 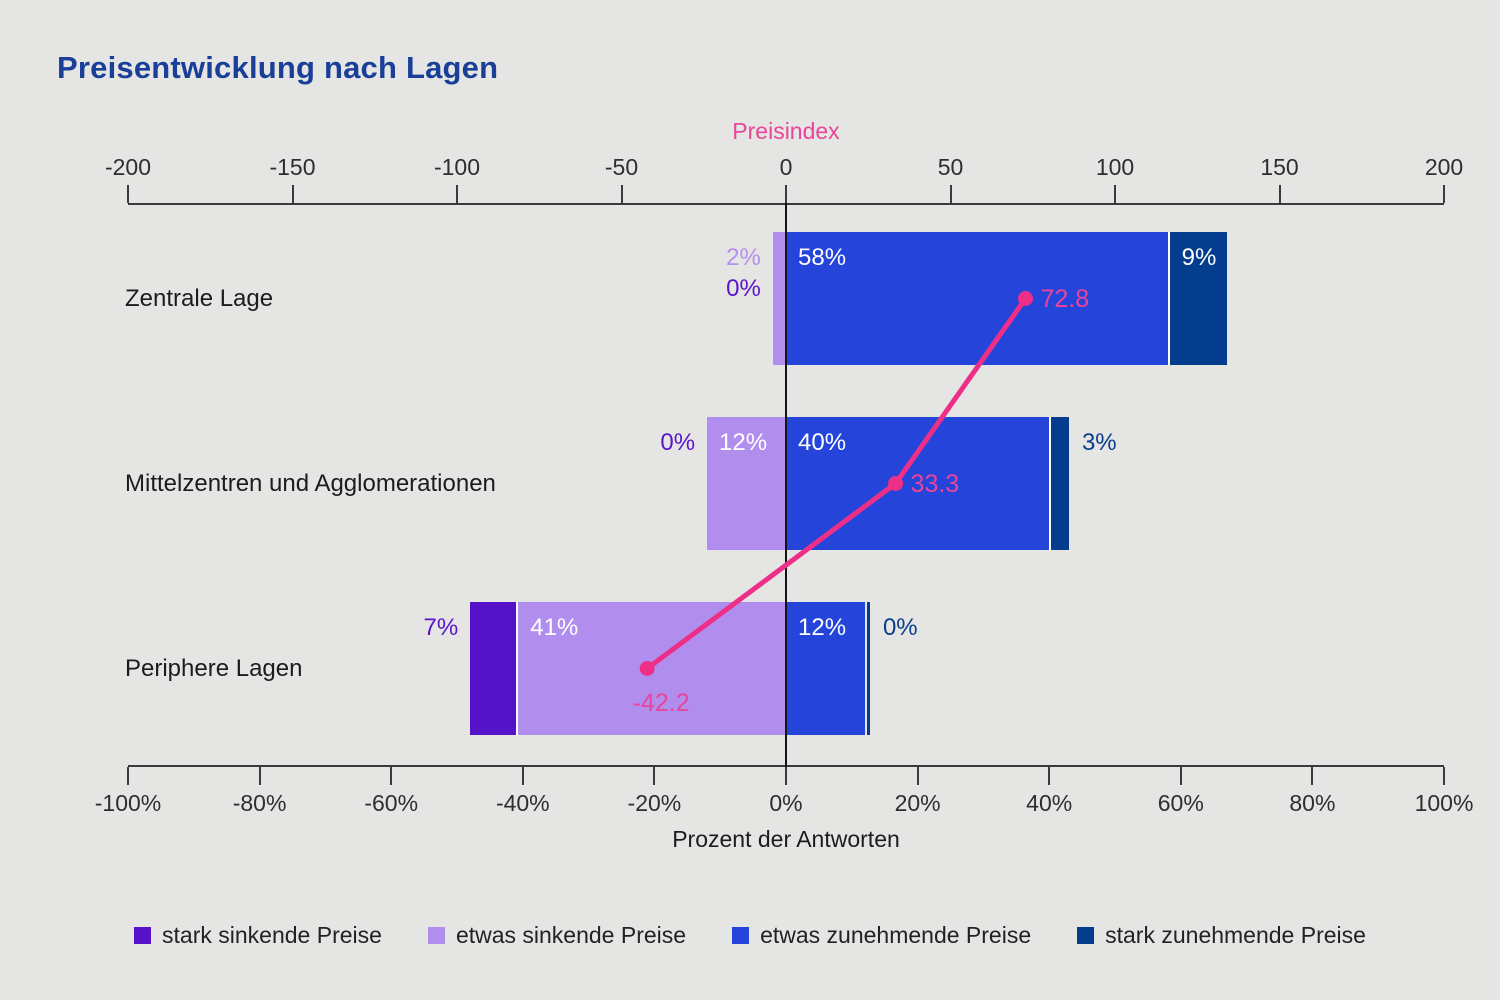 What do you see at coordinates (278, 67) in the screenshot?
I see `chart-title: Preisentwicklung nach Lagen` at bounding box center [278, 67].